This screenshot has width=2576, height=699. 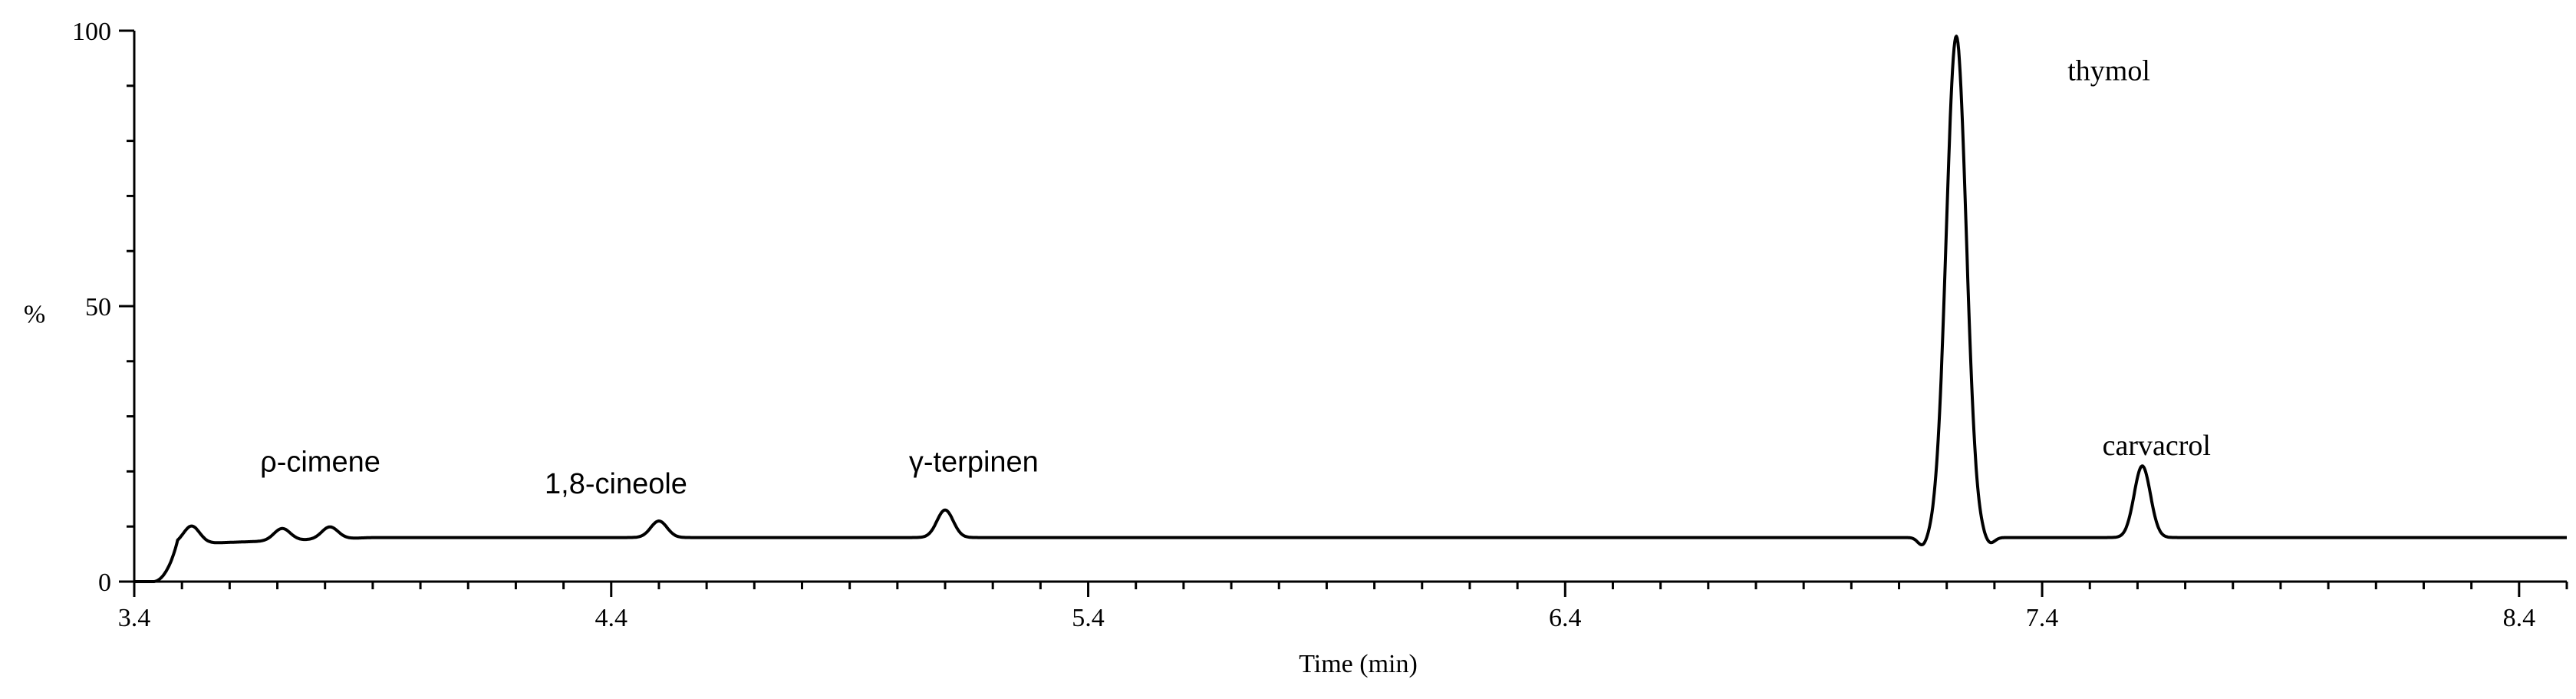 I want to click on y-axis-title: %, so click(x=34, y=315).